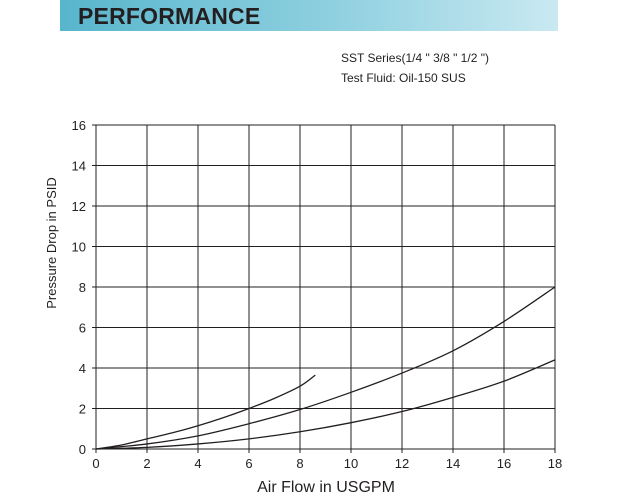  What do you see at coordinates (146, 463) in the screenshot?
I see `x-tick-label: 2` at bounding box center [146, 463].